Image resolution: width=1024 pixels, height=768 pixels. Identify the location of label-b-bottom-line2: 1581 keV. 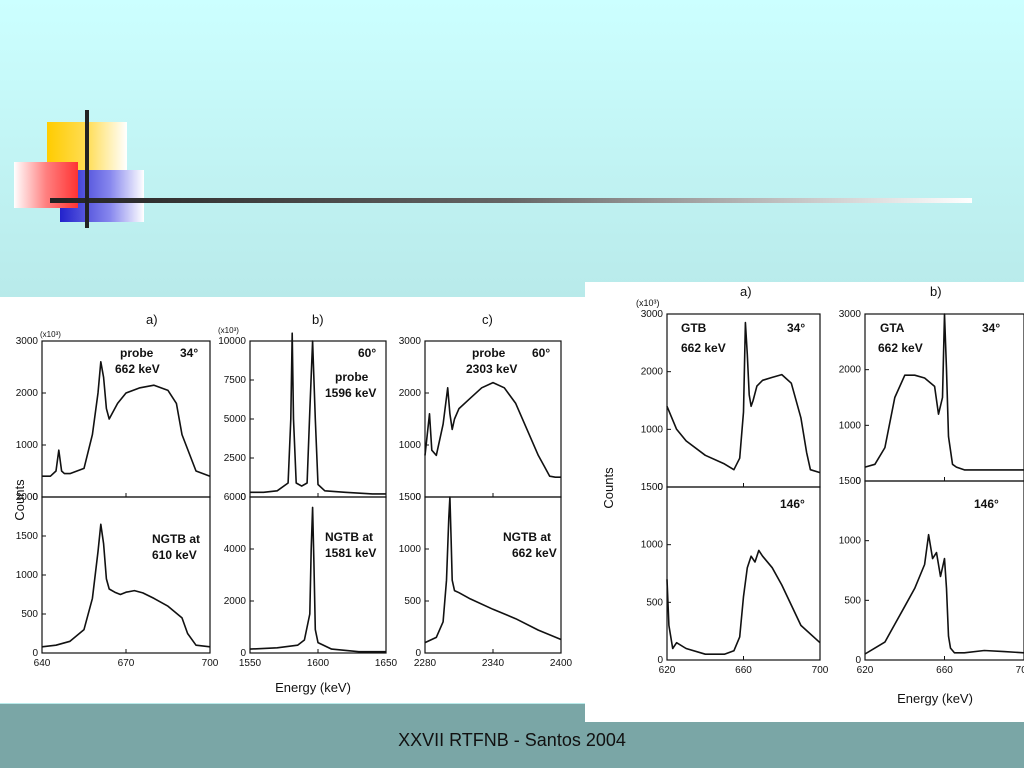
(350, 553).